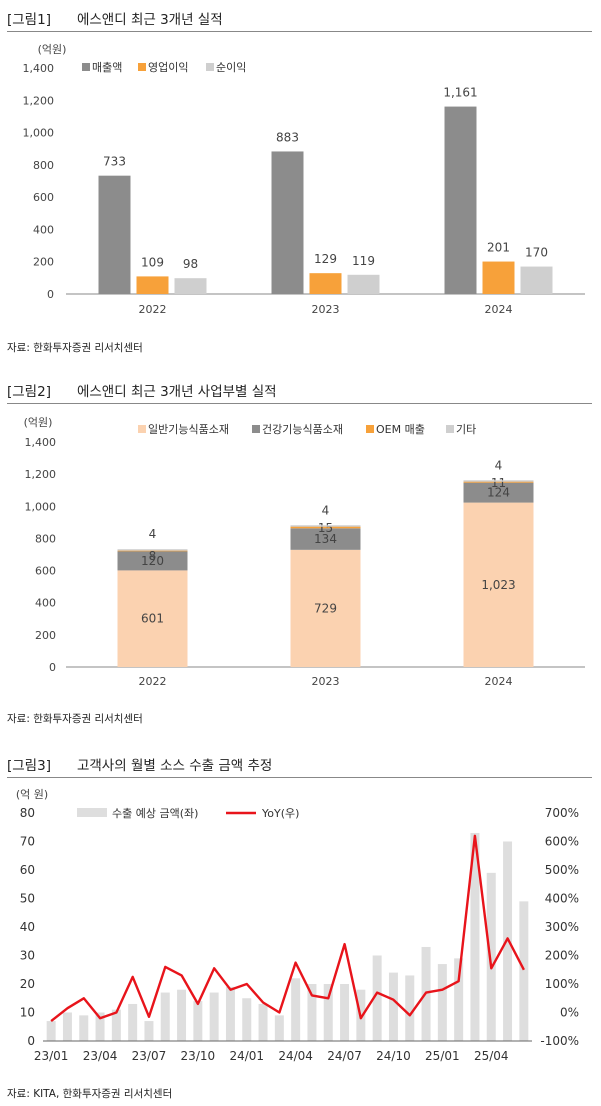 Image resolution: width=601 pixels, height=1106 pixels. I want to click on data-label: 124, so click(498, 493).